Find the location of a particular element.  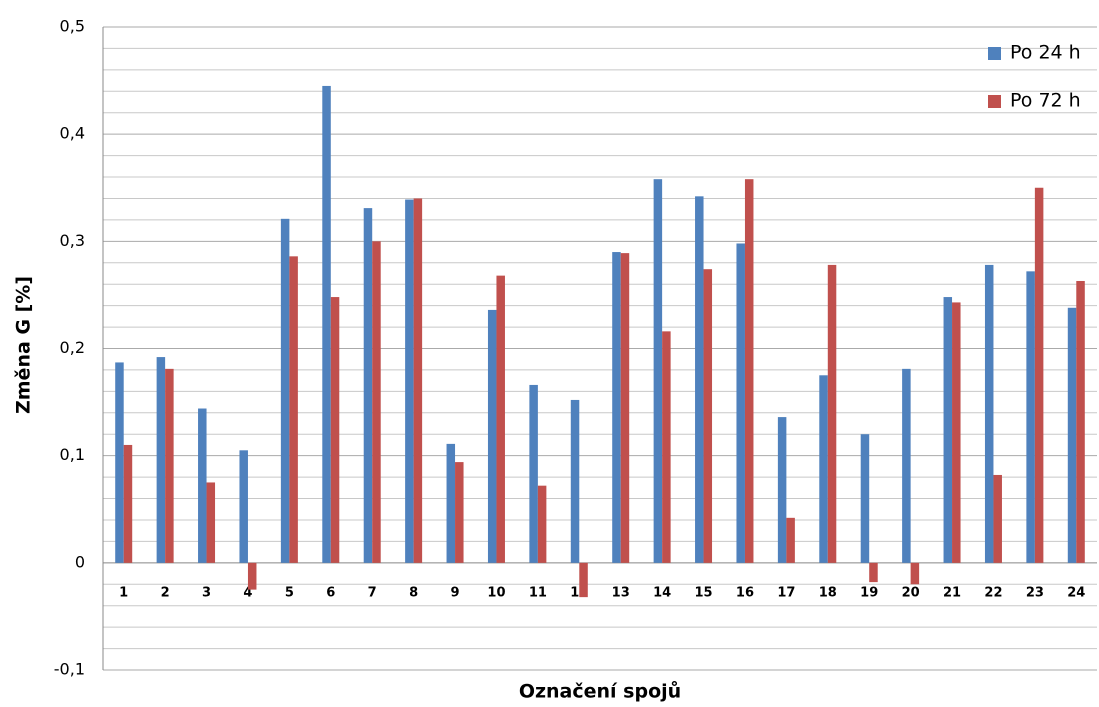

y-tick-label: 0,3 is located at coordinates (72, 240).